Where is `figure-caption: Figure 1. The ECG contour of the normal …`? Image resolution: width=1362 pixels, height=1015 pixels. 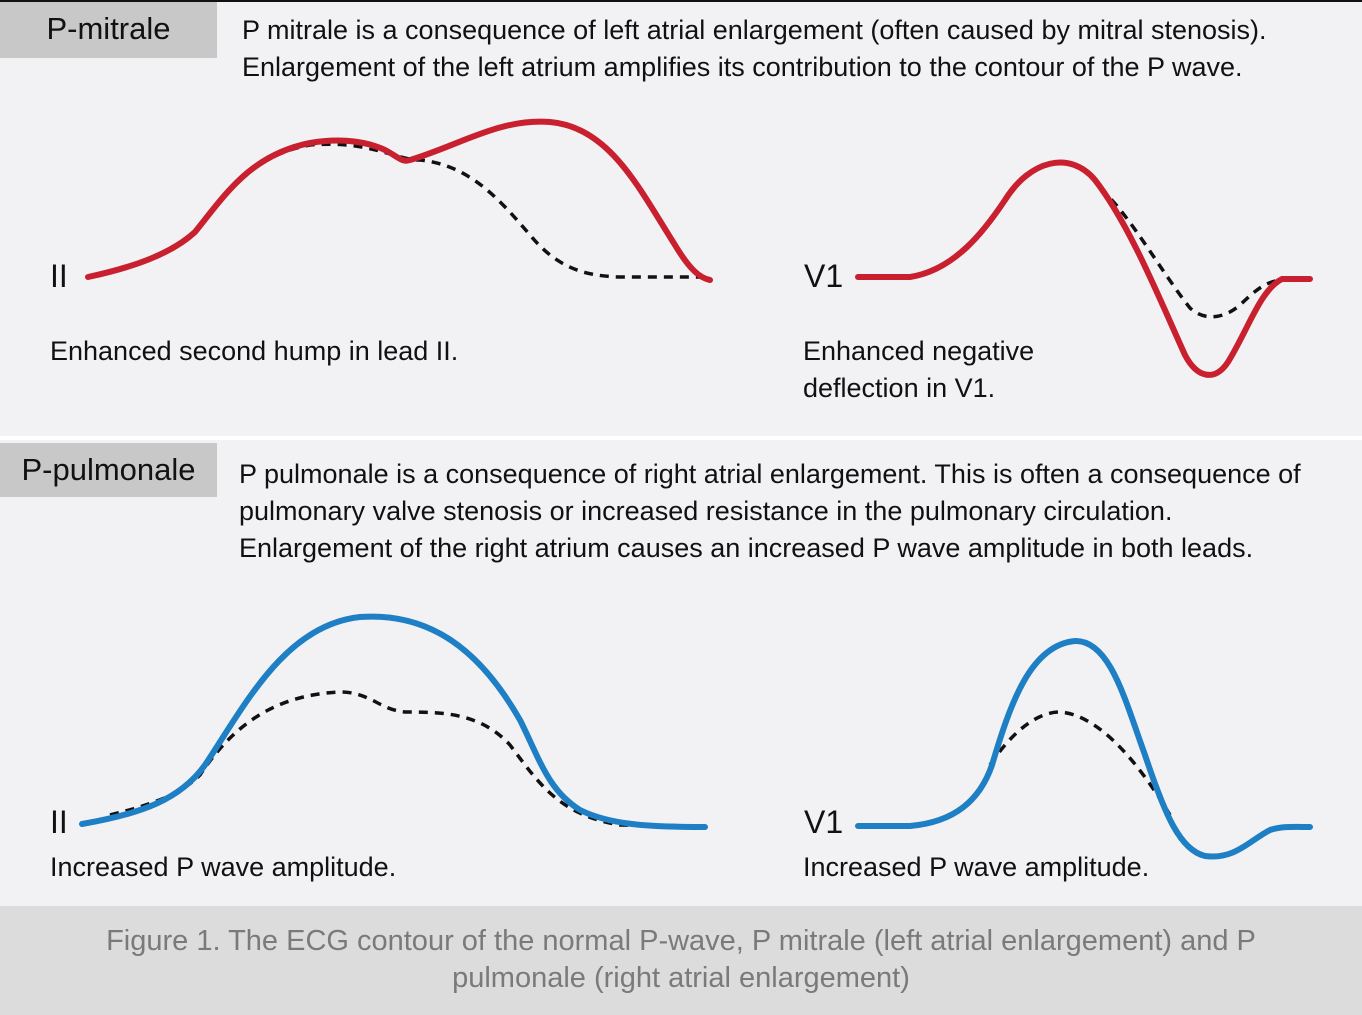 figure-caption: Figure 1. The ECG contour of the normal … is located at coordinates (681, 960).